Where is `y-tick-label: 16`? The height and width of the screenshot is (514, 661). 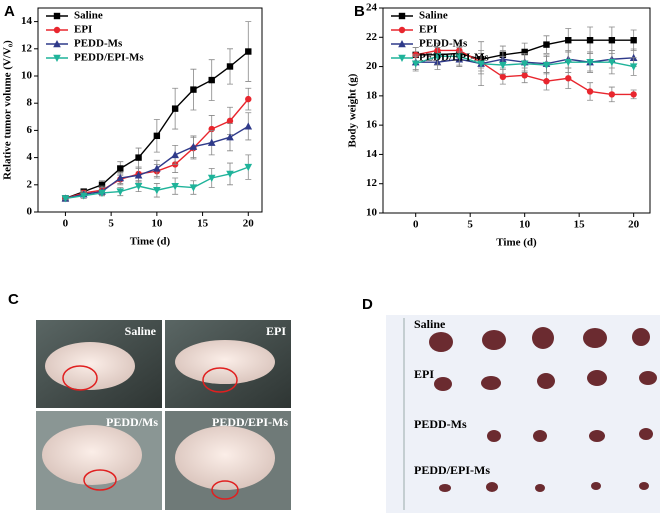 y-tick-label: 16 is located at coordinates (372, 125).